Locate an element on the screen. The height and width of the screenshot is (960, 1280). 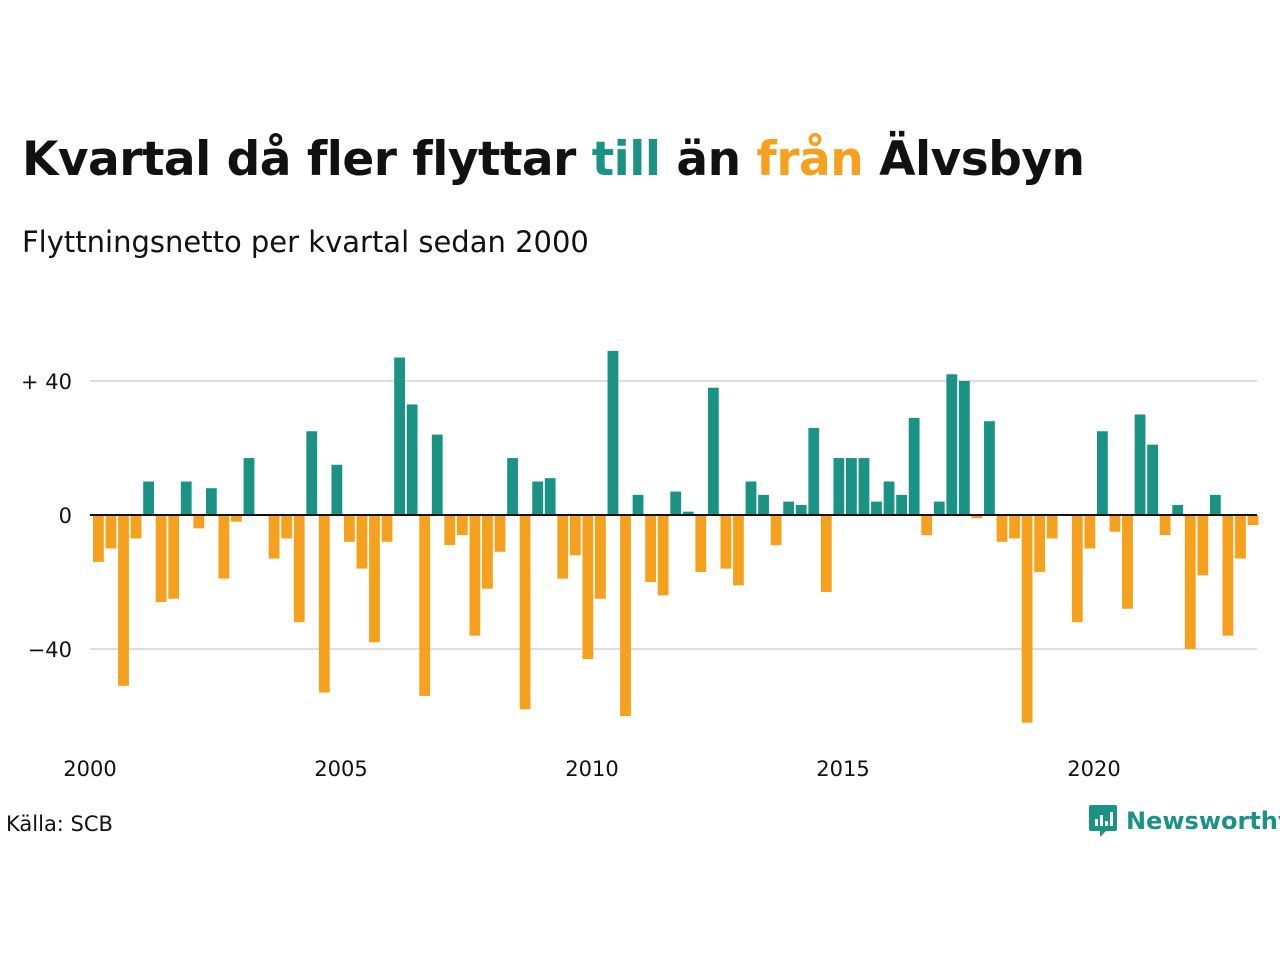
y-tick-label: −40 is located at coordinates (50, 650).